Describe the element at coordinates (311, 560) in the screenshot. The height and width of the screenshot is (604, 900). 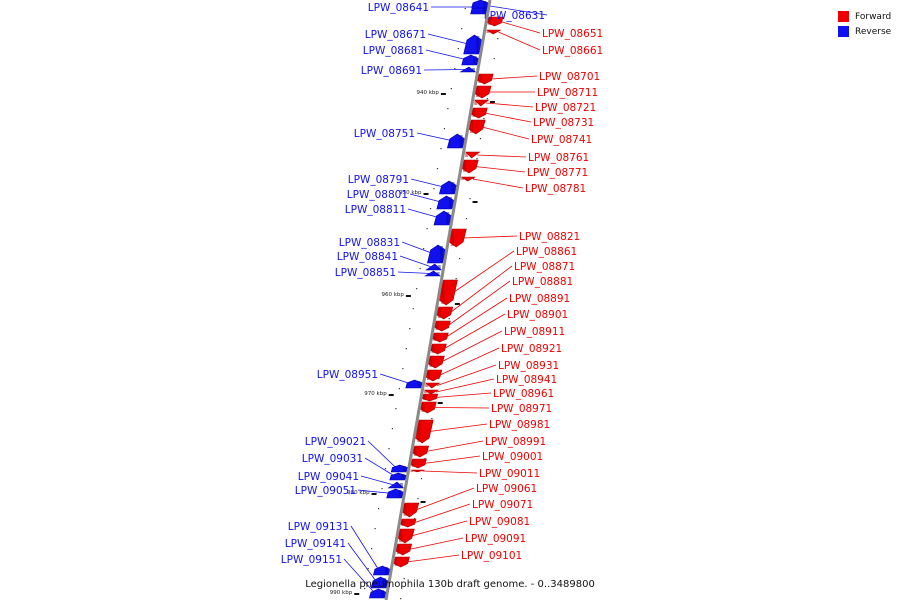
I see `gene-label: LPW_09151` at that location.